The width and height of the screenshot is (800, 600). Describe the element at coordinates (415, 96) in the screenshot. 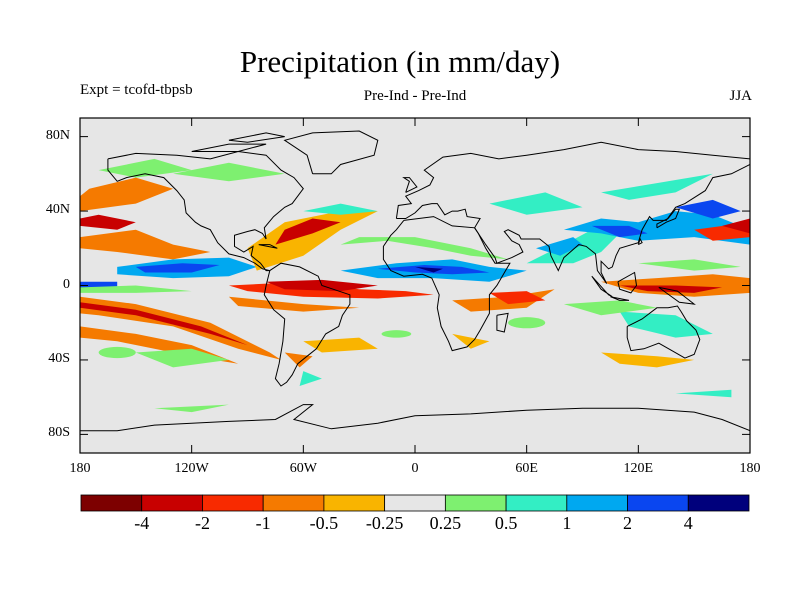

I see `comparison-label: Pre-Ind - Pre-Ind` at that location.